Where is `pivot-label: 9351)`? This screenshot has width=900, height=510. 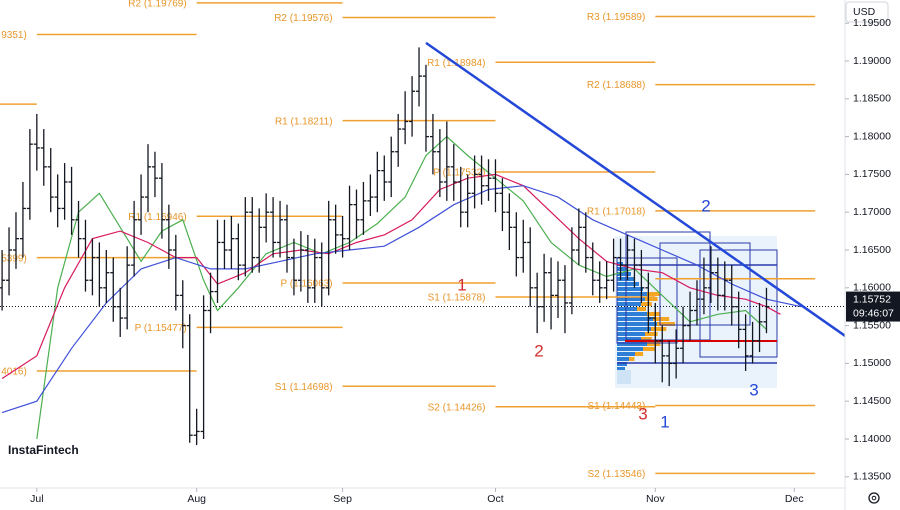
pivot-label: 9351) is located at coordinates (14, 35).